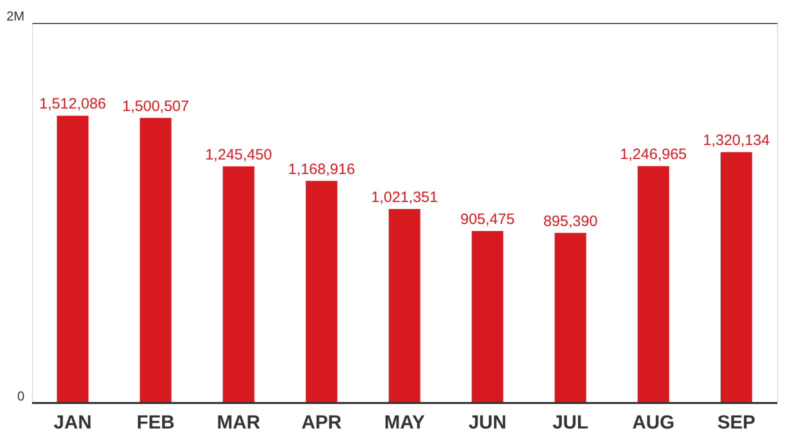 The height and width of the screenshot is (445, 800). Describe the element at coordinates (72, 104) in the screenshot. I see `data-label: 1,512,086` at that location.